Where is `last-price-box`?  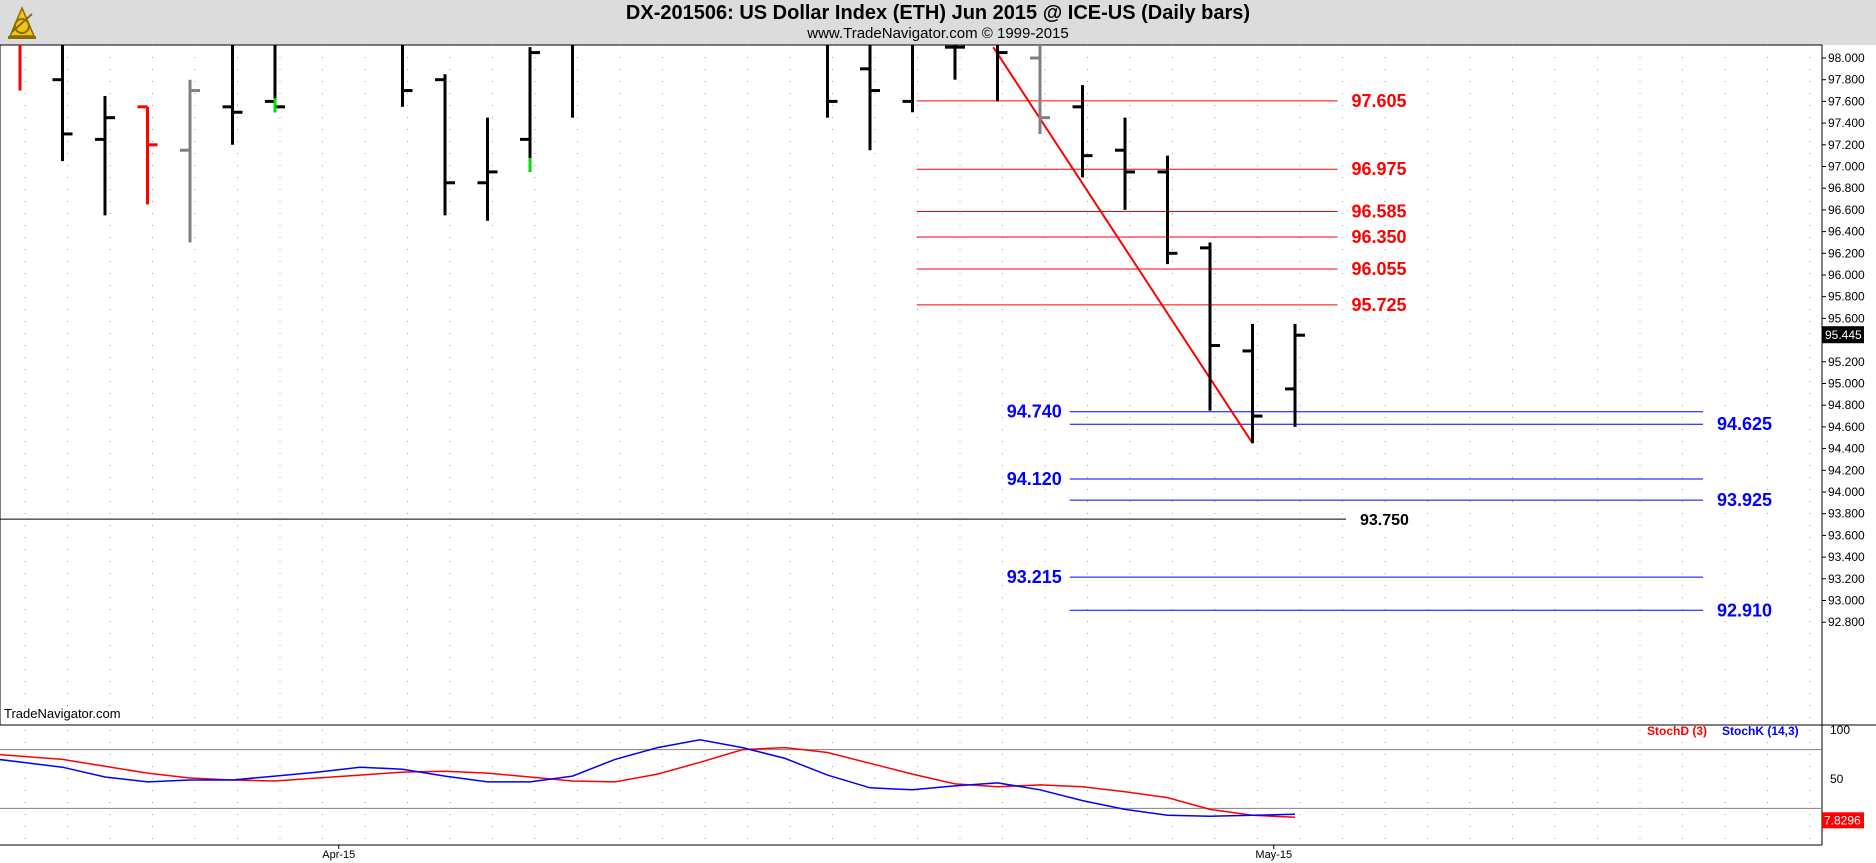 last-price-box is located at coordinates (1843, 335).